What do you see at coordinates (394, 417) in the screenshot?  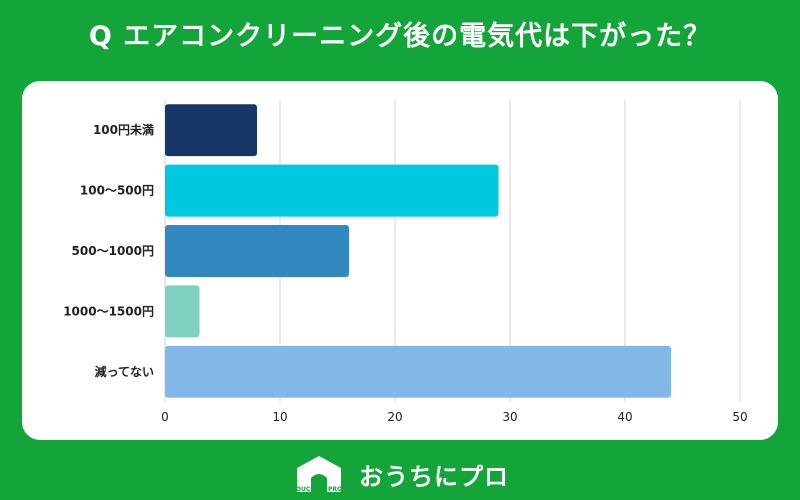 I see `x-tick-label: 20` at bounding box center [394, 417].